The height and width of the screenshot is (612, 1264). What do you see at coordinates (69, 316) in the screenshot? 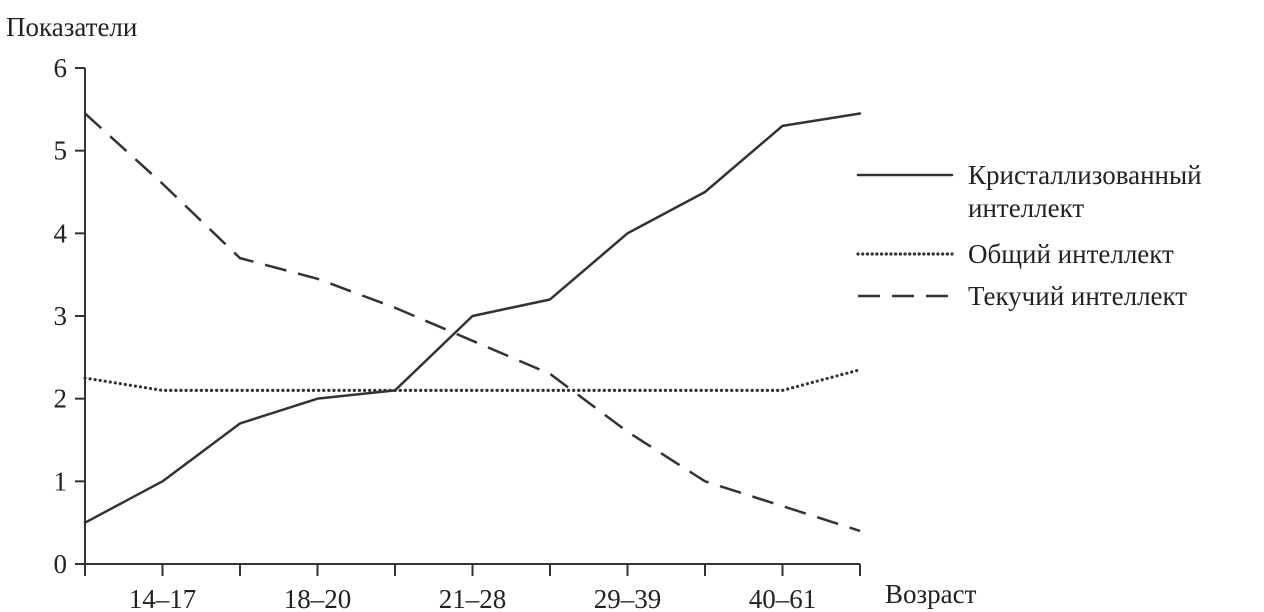
I see `y-axis-ticks: 0 1 2 3 4 5 6` at bounding box center [69, 316].